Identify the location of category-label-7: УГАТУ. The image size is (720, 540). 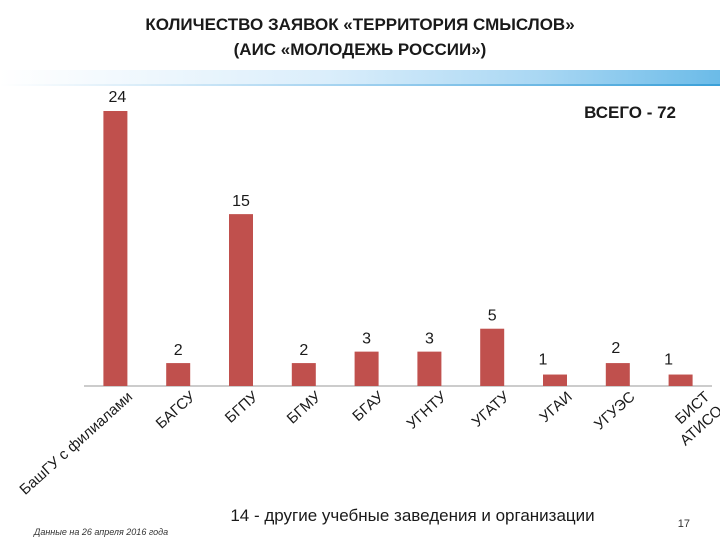
(491, 409).